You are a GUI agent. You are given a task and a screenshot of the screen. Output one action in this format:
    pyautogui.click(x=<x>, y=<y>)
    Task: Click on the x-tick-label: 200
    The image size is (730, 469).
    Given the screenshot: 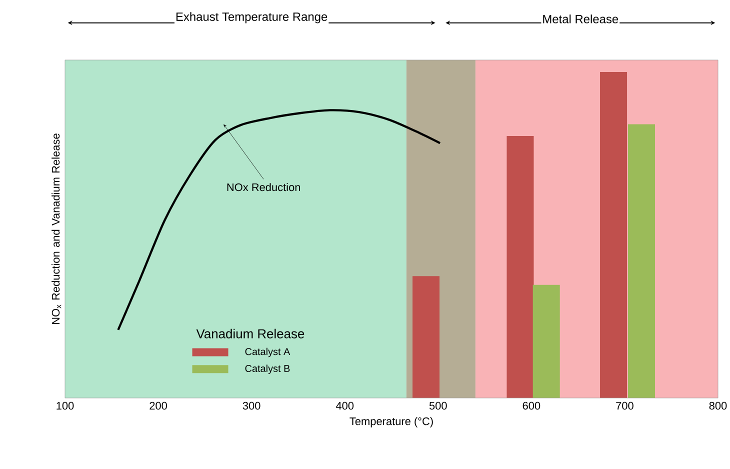 What is the action you would take?
    pyautogui.click(x=158, y=406)
    